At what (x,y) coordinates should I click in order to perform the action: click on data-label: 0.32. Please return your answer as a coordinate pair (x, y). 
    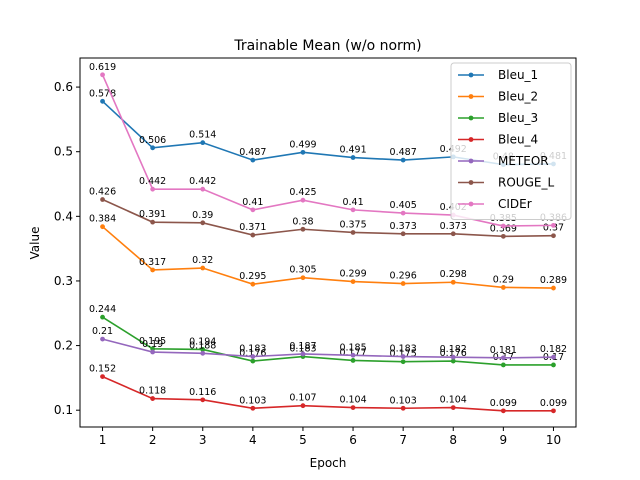
    Looking at the image, I should click on (202, 260).